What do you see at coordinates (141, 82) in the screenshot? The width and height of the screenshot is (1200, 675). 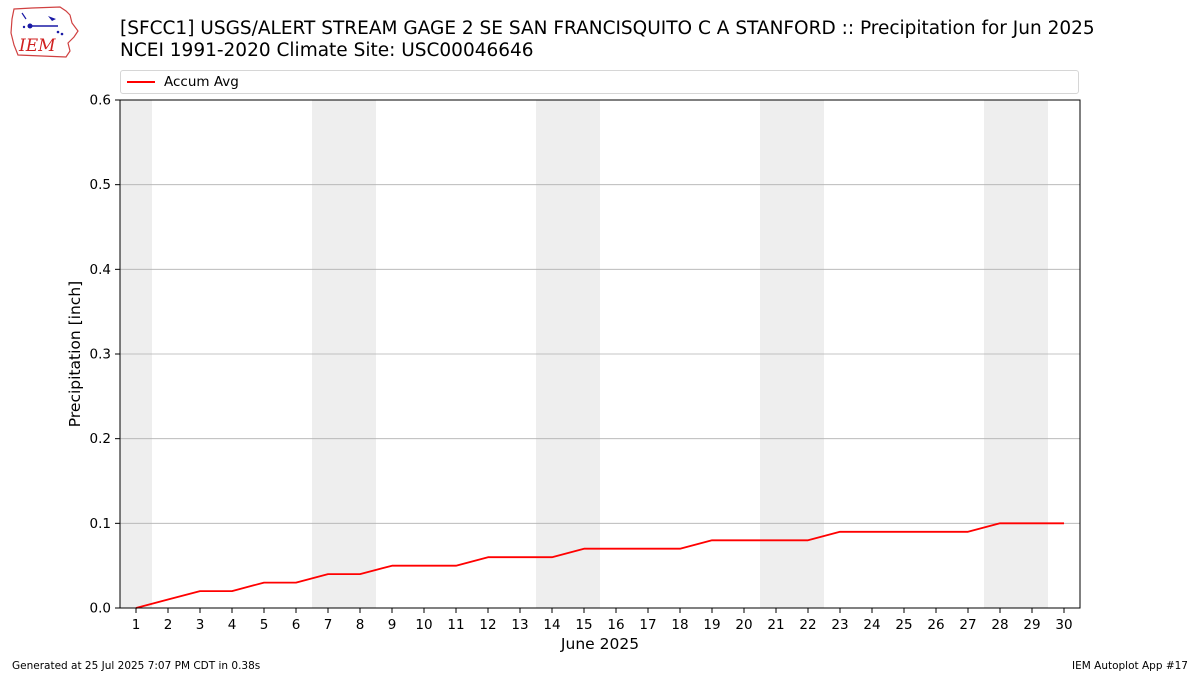 I see `legend-swatch` at bounding box center [141, 82].